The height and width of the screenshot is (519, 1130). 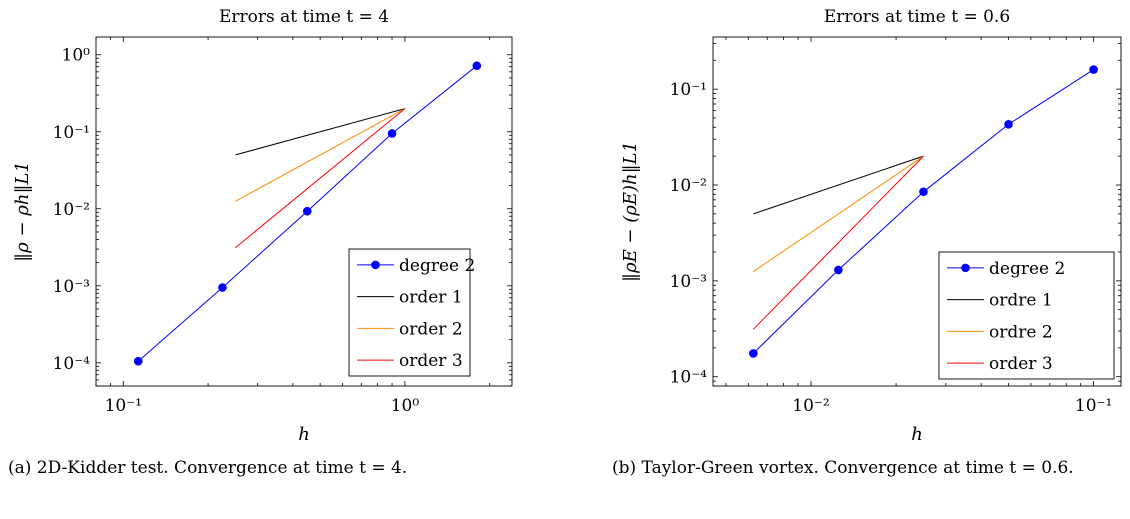 I want to click on y-tick-label: 10⁰, so click(x=76, y=56).